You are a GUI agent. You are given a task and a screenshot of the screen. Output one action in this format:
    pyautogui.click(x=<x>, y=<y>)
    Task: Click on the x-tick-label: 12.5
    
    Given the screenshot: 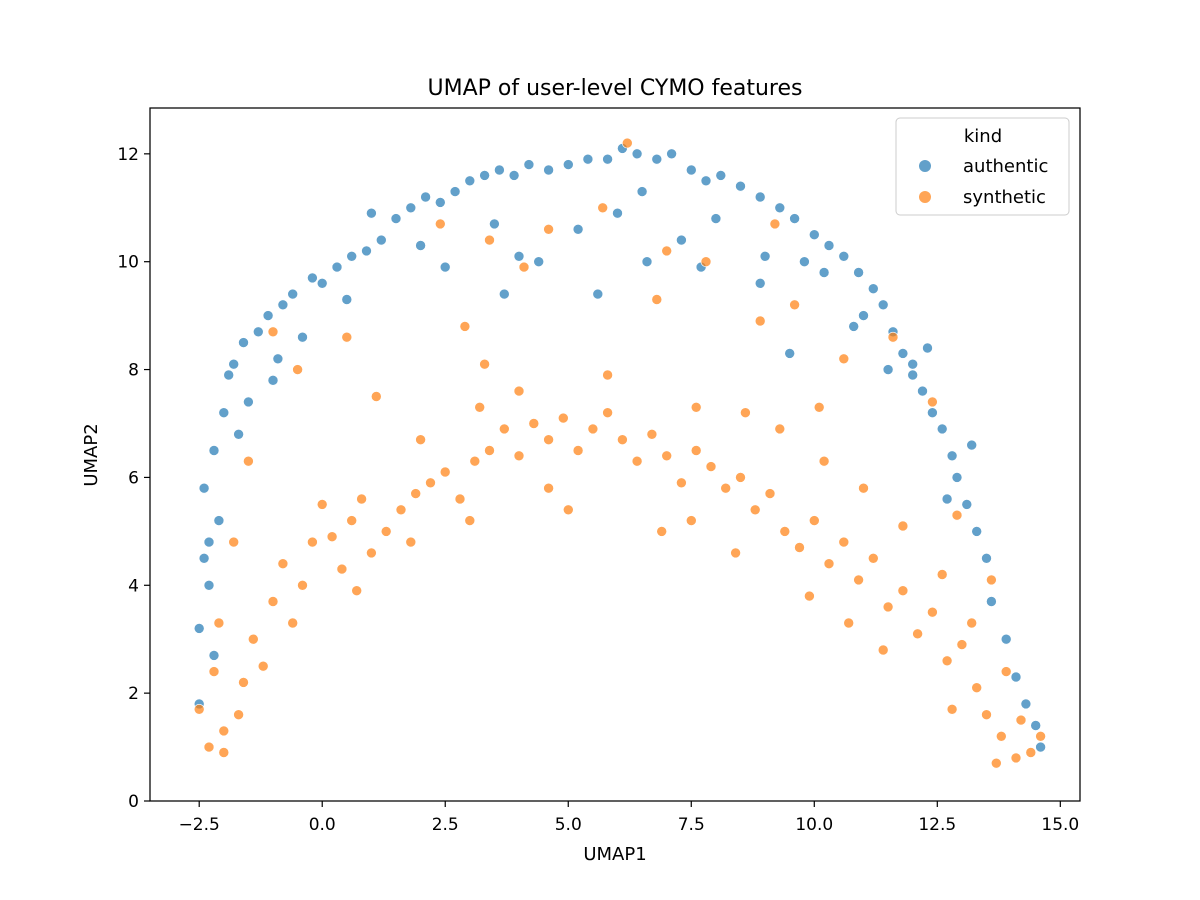 What is the action you would take?
    pyautogui.click(x=937, y=825)
    